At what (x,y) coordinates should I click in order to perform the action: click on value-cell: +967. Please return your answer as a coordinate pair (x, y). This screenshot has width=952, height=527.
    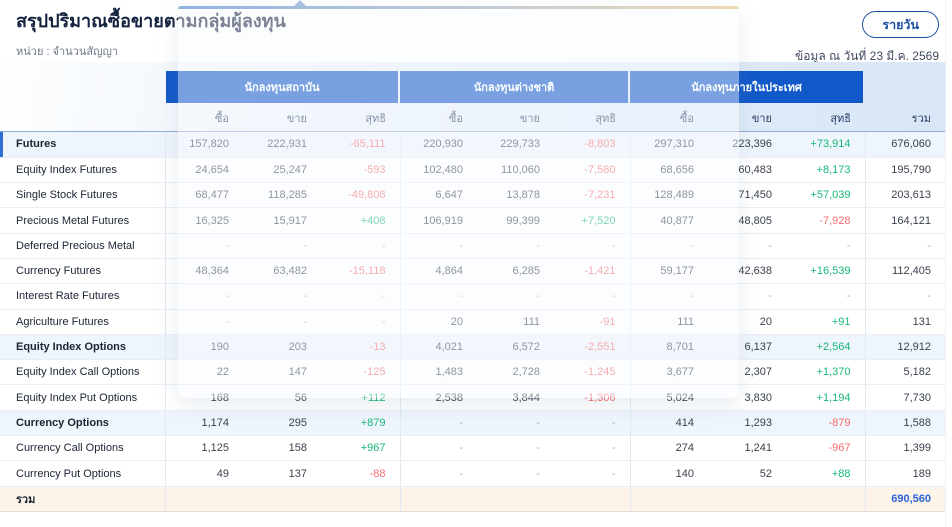
    Looking at the image, I should click on (361, 448).